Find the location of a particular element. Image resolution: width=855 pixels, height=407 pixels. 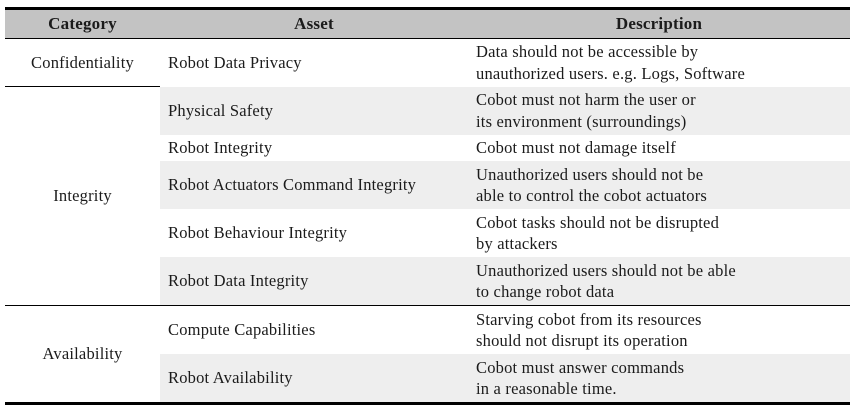

description-line: Unauthorized users should not be is located at coordinates (590, 174).